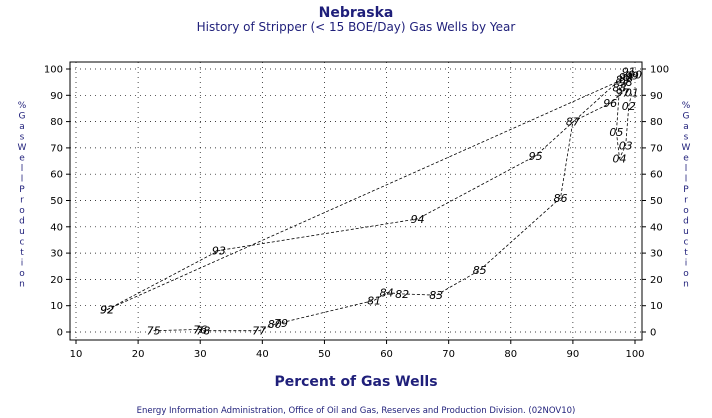  Describe the element at coordinates (573, 354) in the screenshot. I see `x-tick-label: 90` at that location.